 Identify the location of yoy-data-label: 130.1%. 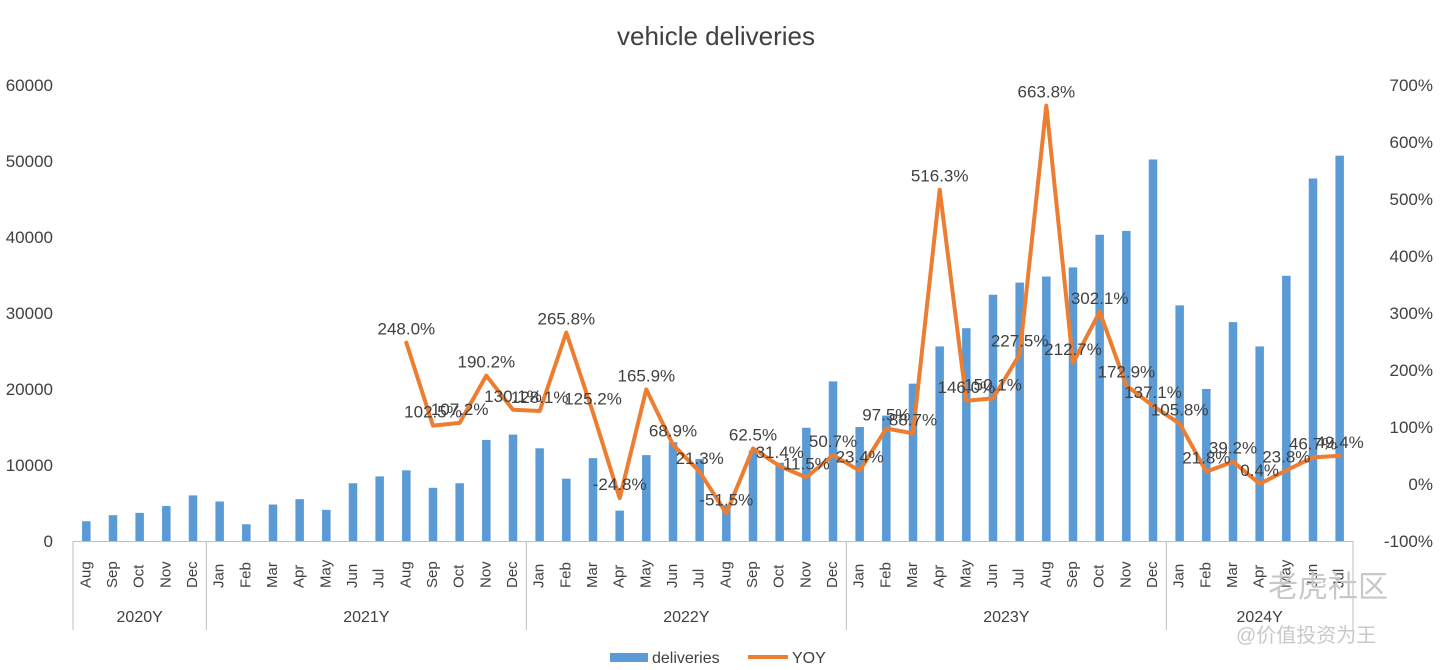
(513, 396).